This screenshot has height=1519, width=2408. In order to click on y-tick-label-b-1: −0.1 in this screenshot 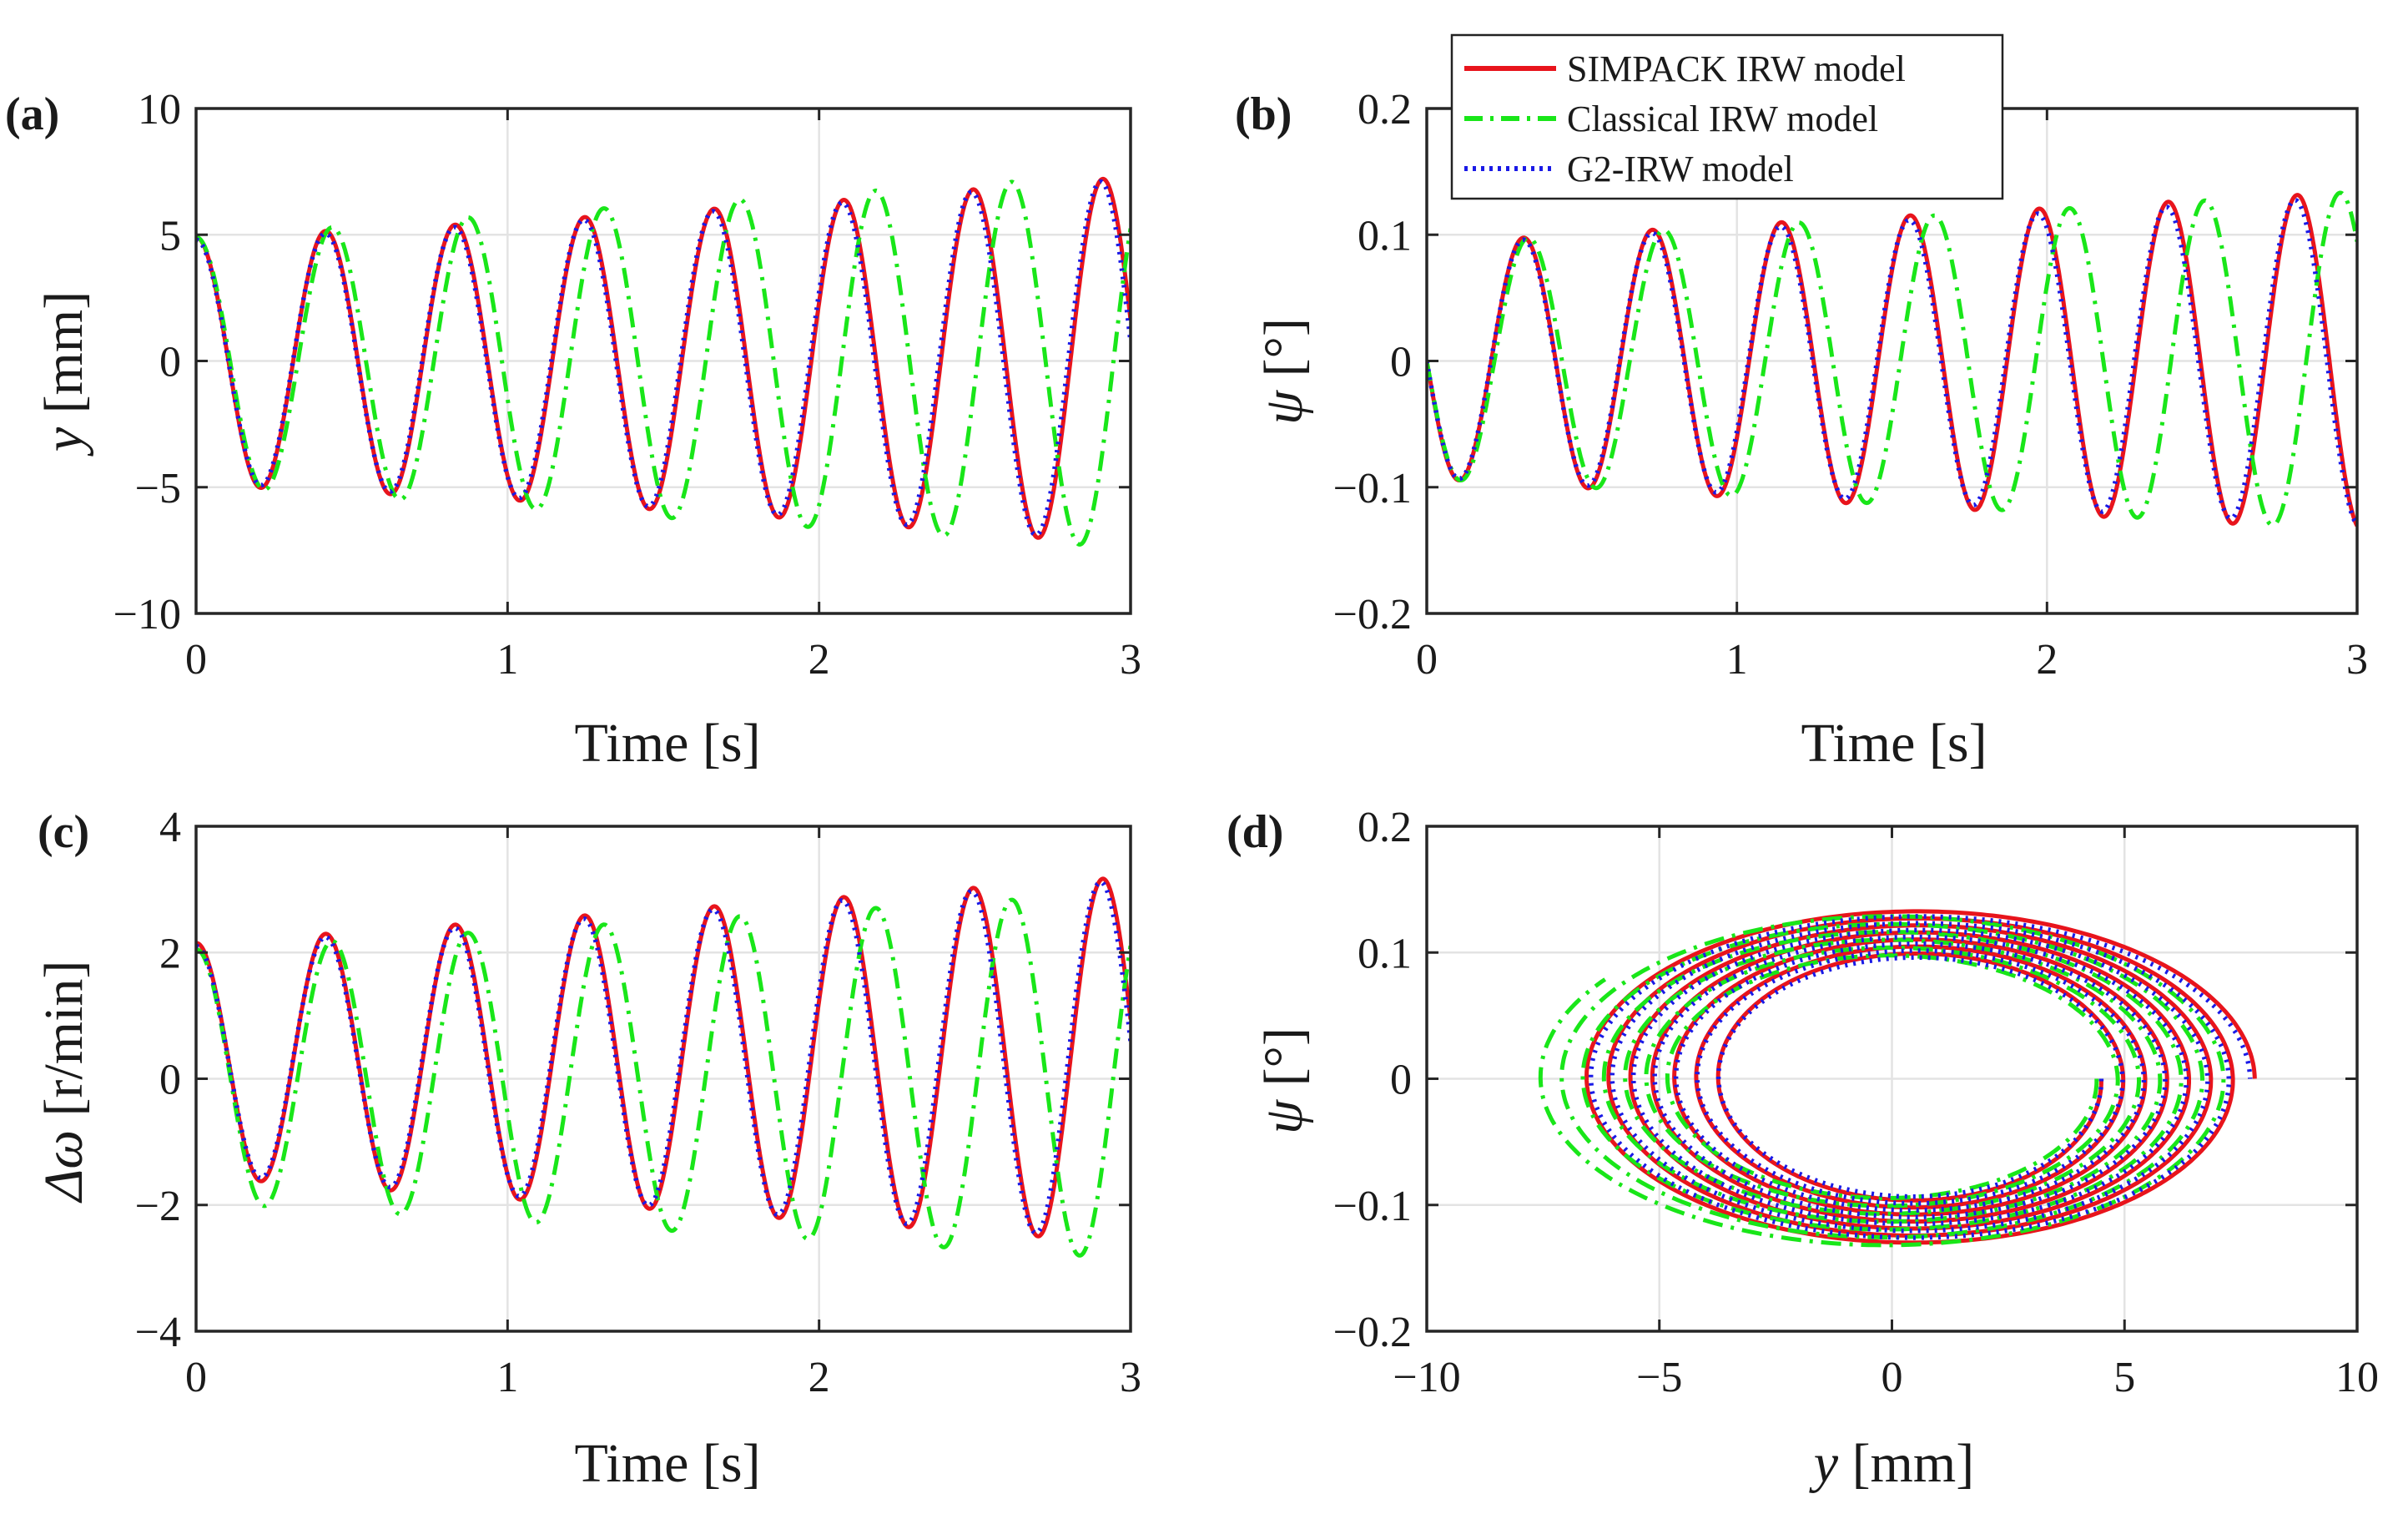, I will do `click(1372, 488)`.